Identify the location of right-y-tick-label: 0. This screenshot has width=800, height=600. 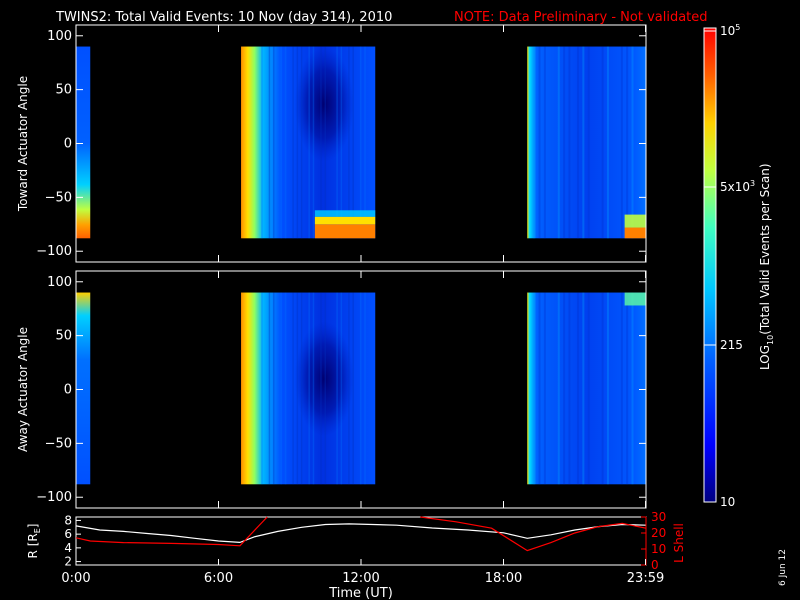
(655, 565).